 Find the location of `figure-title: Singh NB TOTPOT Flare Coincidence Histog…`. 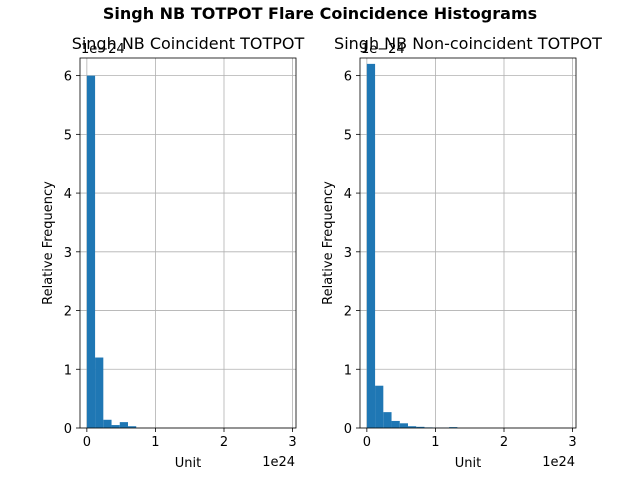

figure-title: Singh NB TOTPOT Flare Coincidence Histog… is located at coordinates (320, 13).